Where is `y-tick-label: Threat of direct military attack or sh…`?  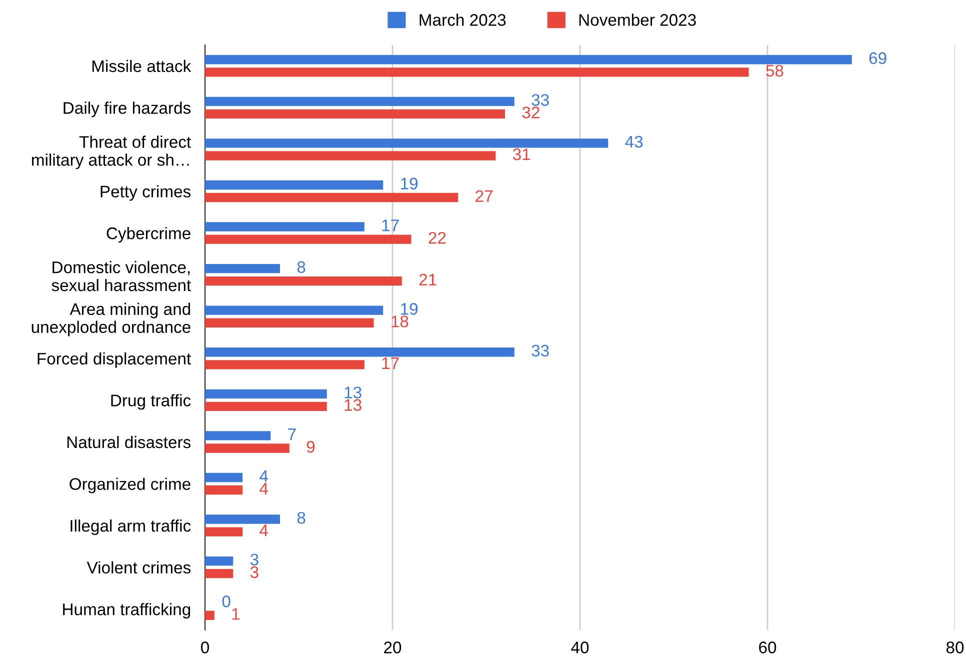 y-tick-label: Threat of direct military attack or sh… is located at coordinates (111, 153).